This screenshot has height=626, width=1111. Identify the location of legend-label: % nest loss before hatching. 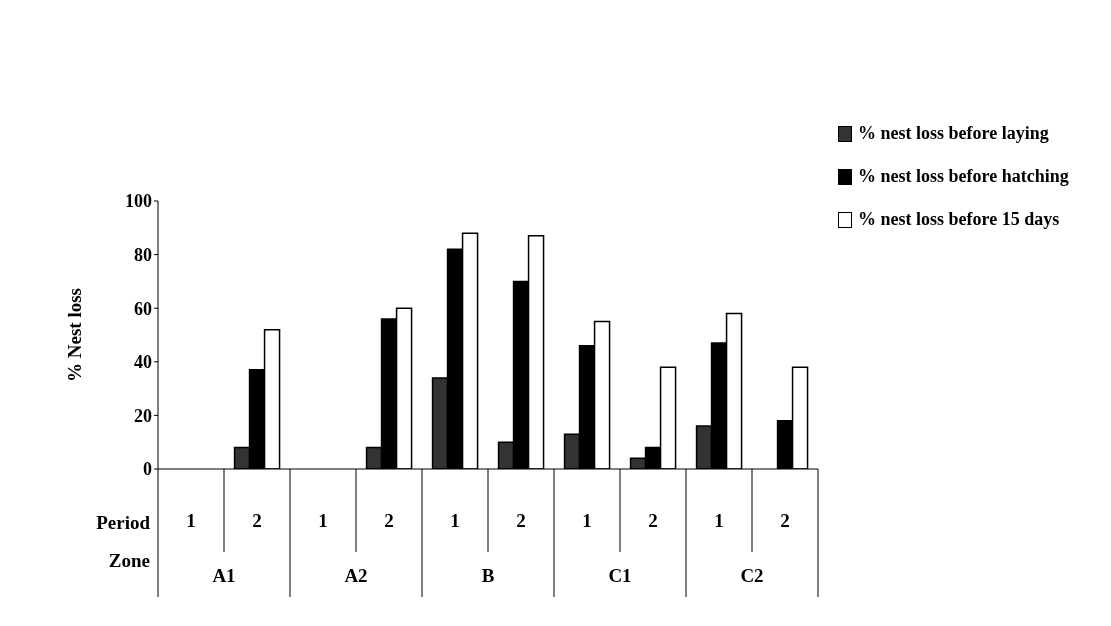
(963, 176).